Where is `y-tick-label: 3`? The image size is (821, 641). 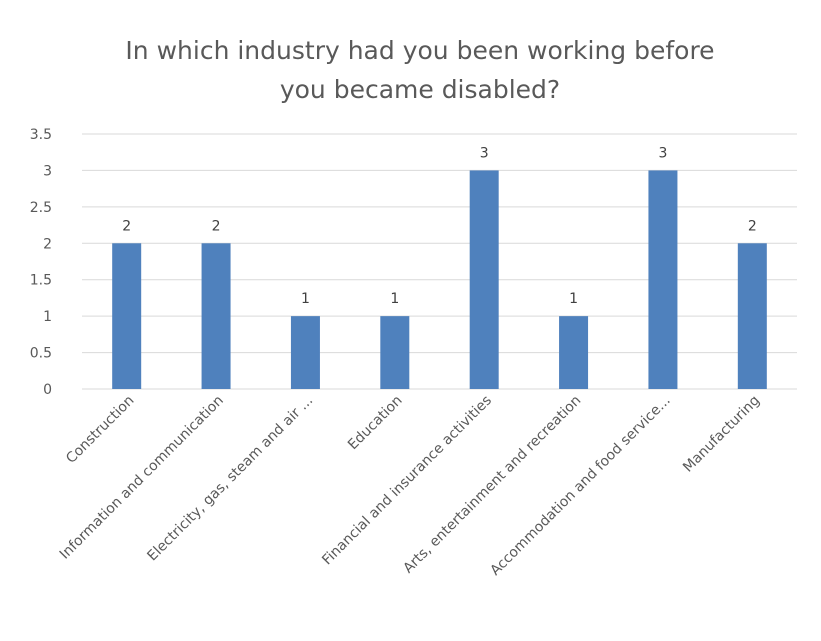 y-tick-label: 3 is located at coordinates (47, 171).